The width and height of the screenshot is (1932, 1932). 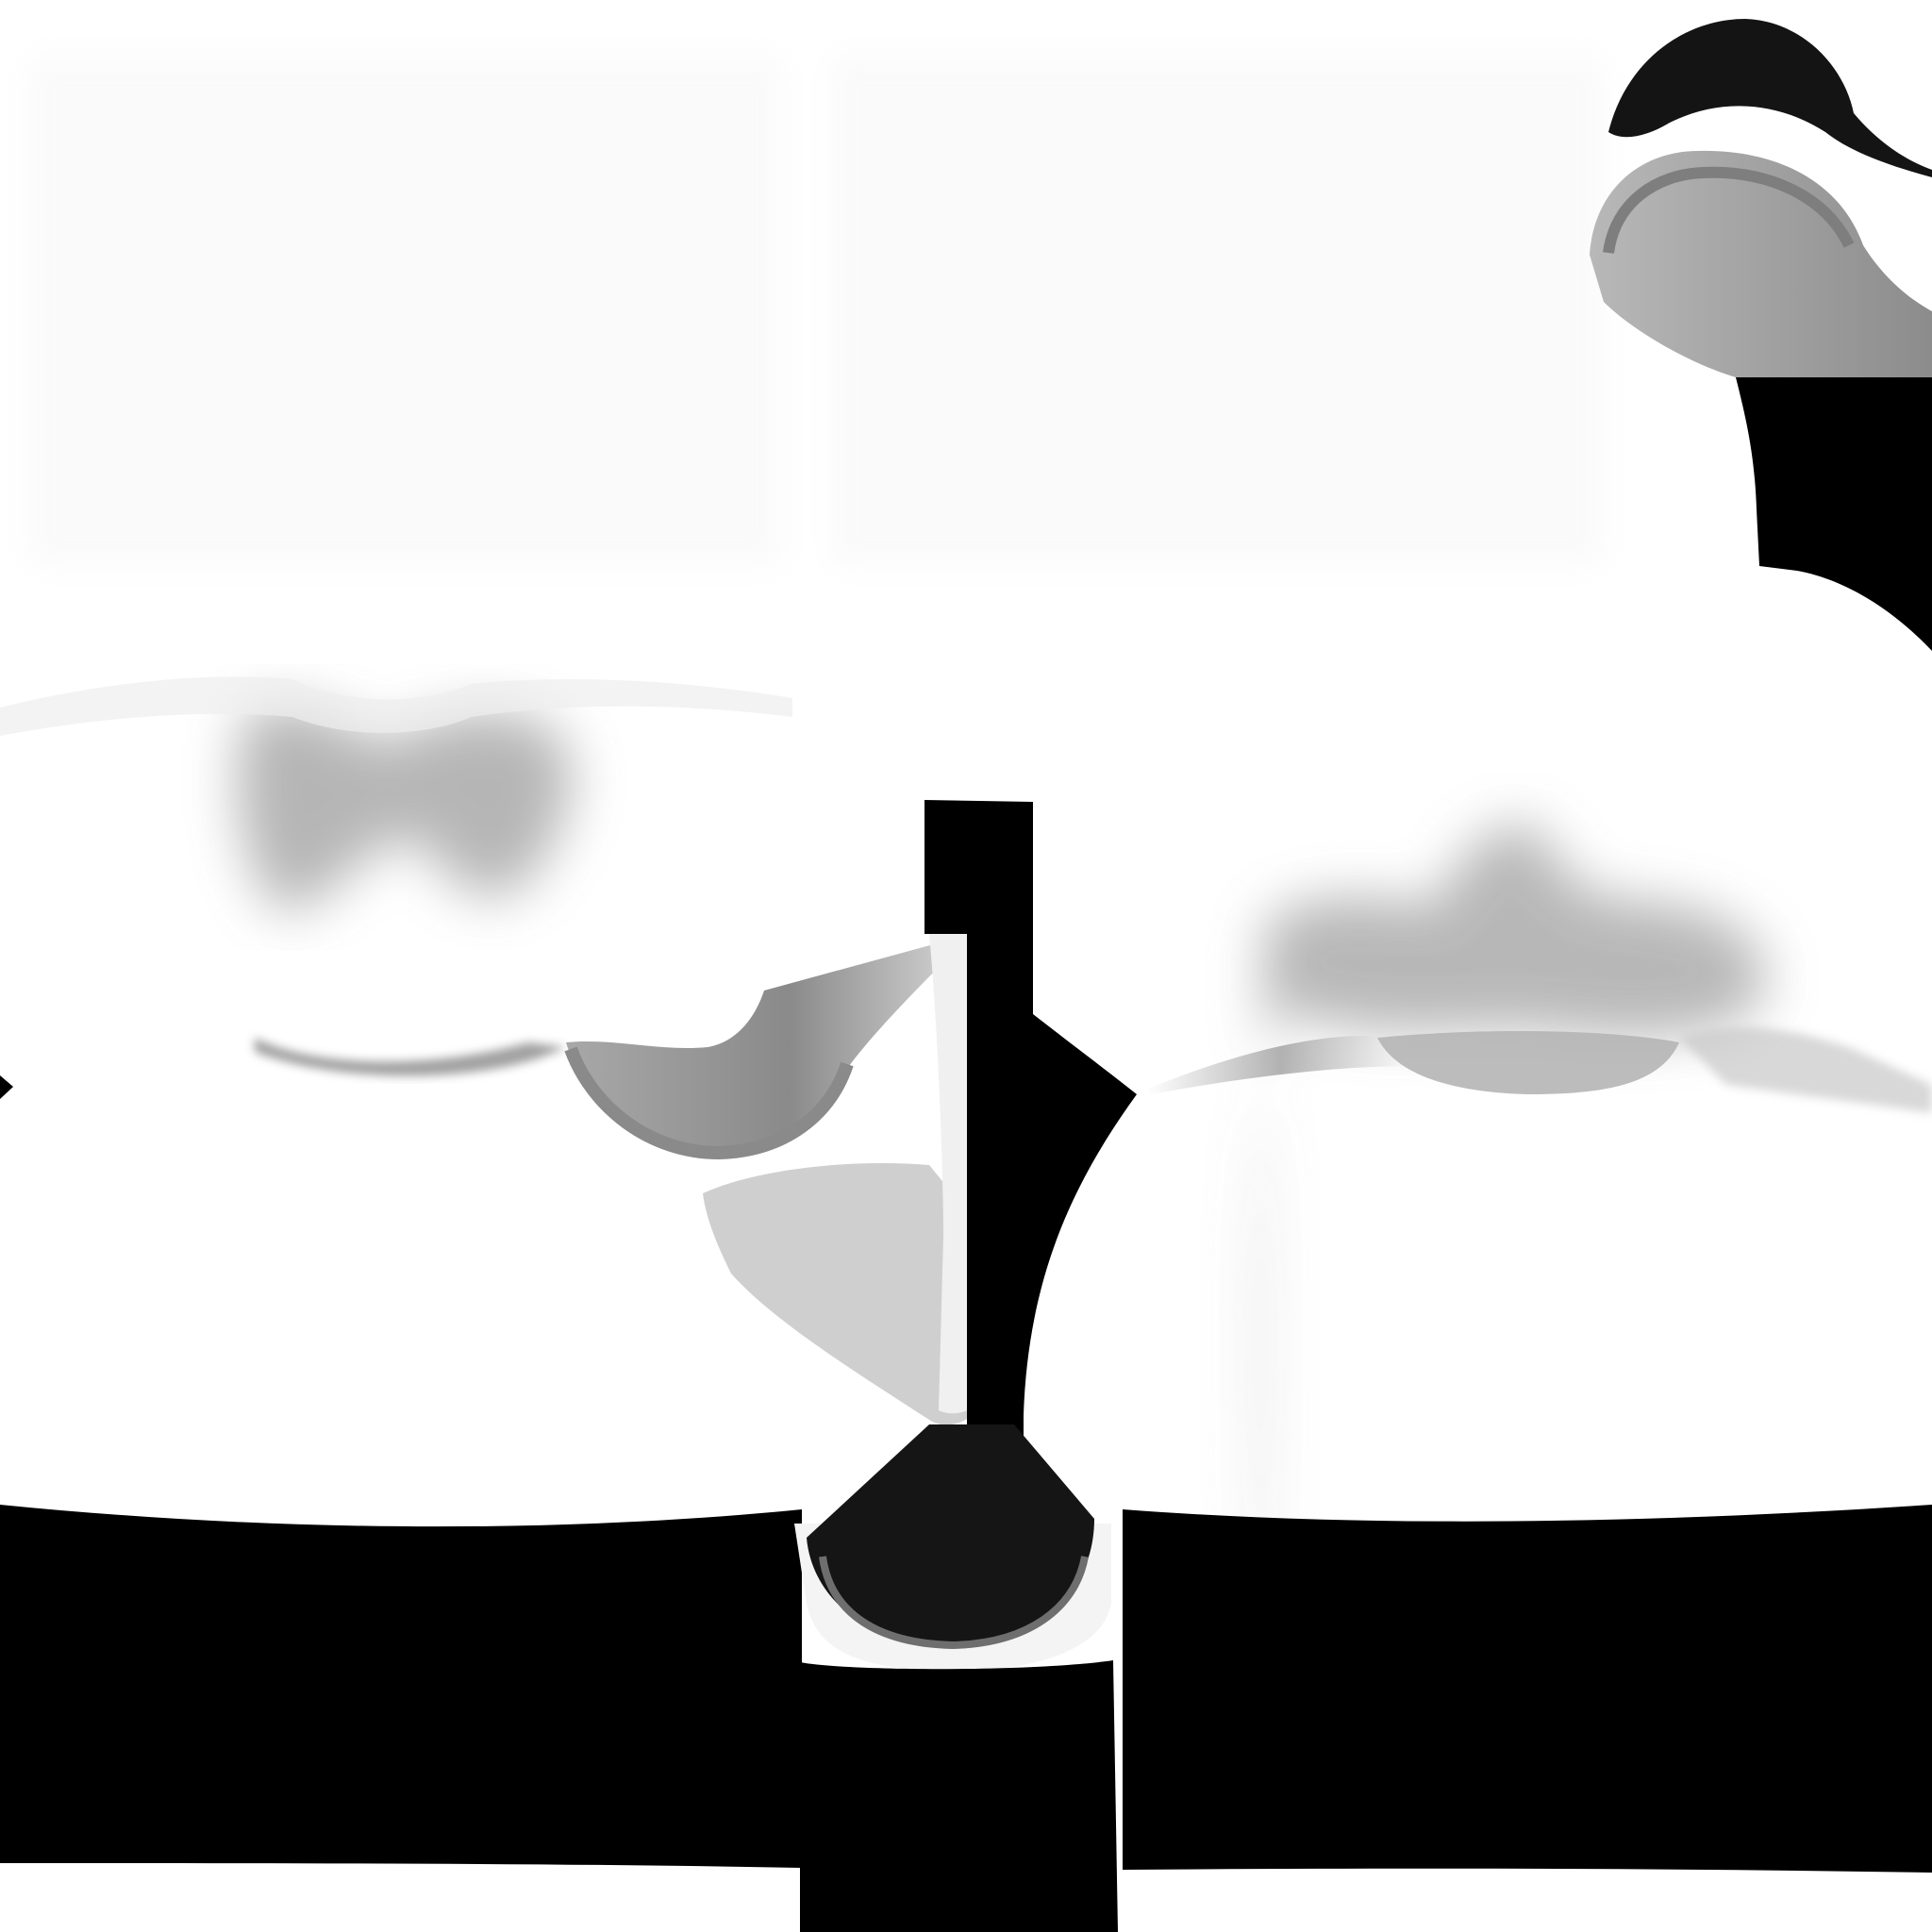 I want to click on right-shoulder-black-block, so click(x=1834, y=514).